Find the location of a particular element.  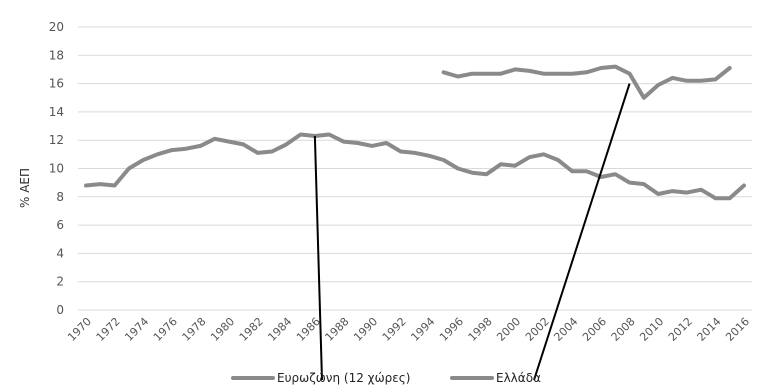

x-tick-label: 1992 is located at coordinates (394, 329).